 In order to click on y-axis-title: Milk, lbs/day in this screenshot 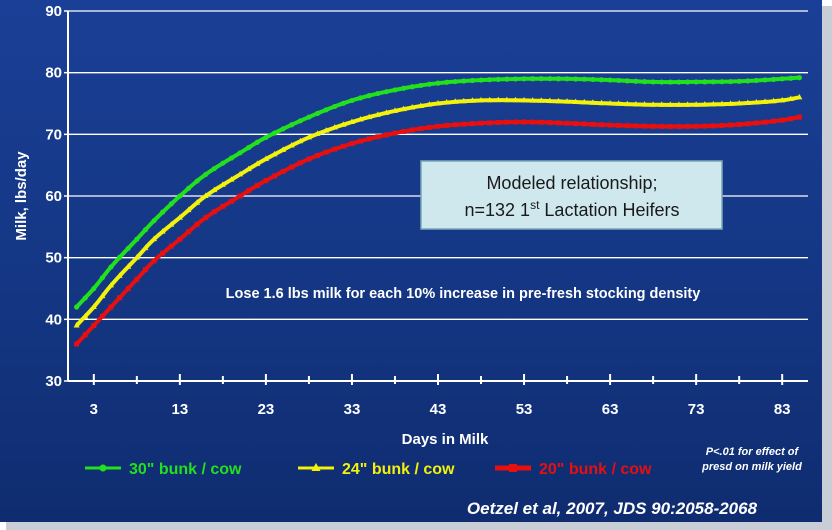, I will do `click(21, 196)`.